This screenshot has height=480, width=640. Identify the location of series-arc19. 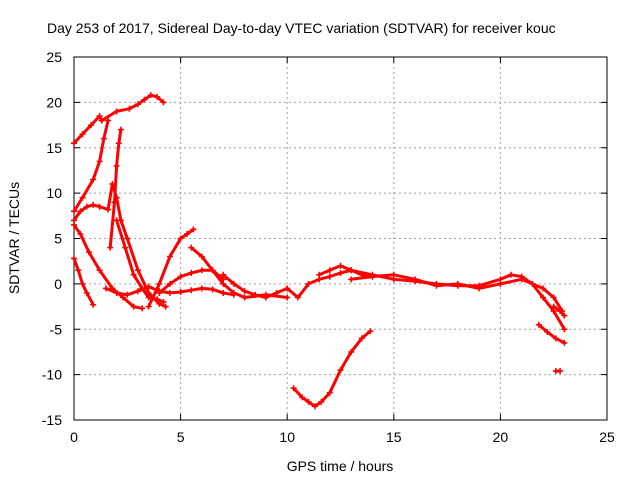
(558, 370).